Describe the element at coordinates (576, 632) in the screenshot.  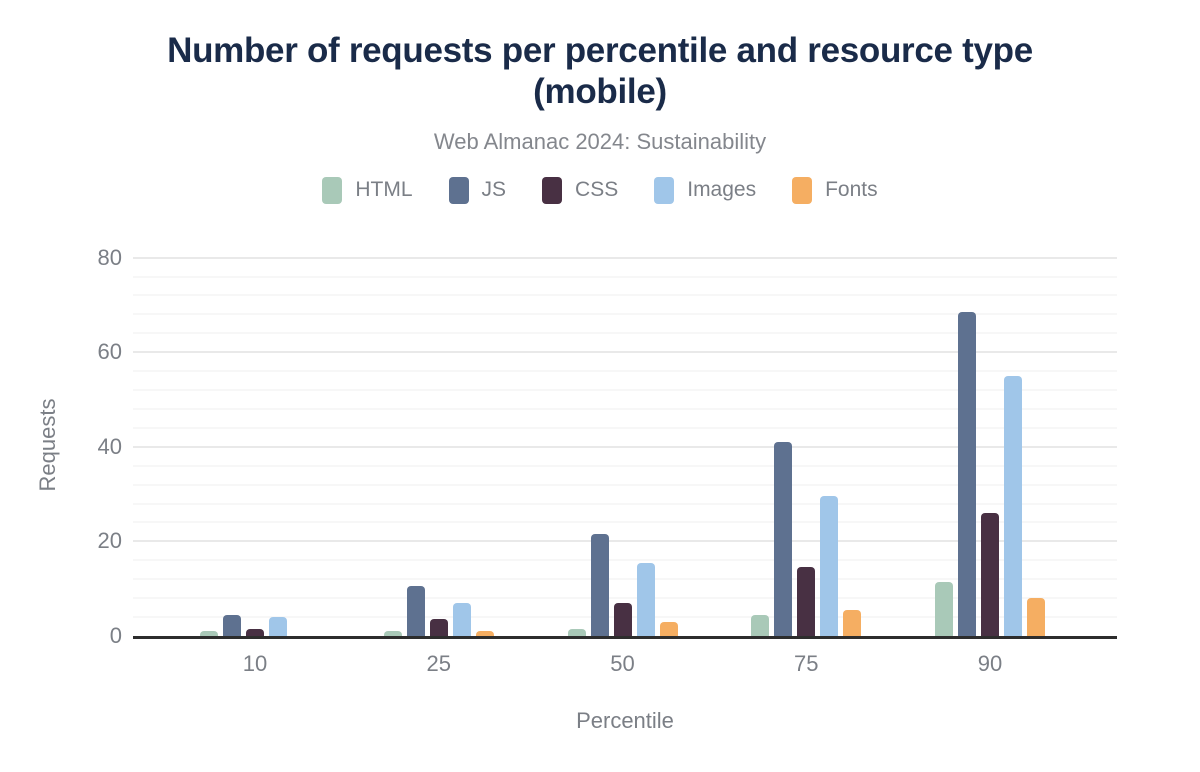
I see `bar-html-p50` at that location.